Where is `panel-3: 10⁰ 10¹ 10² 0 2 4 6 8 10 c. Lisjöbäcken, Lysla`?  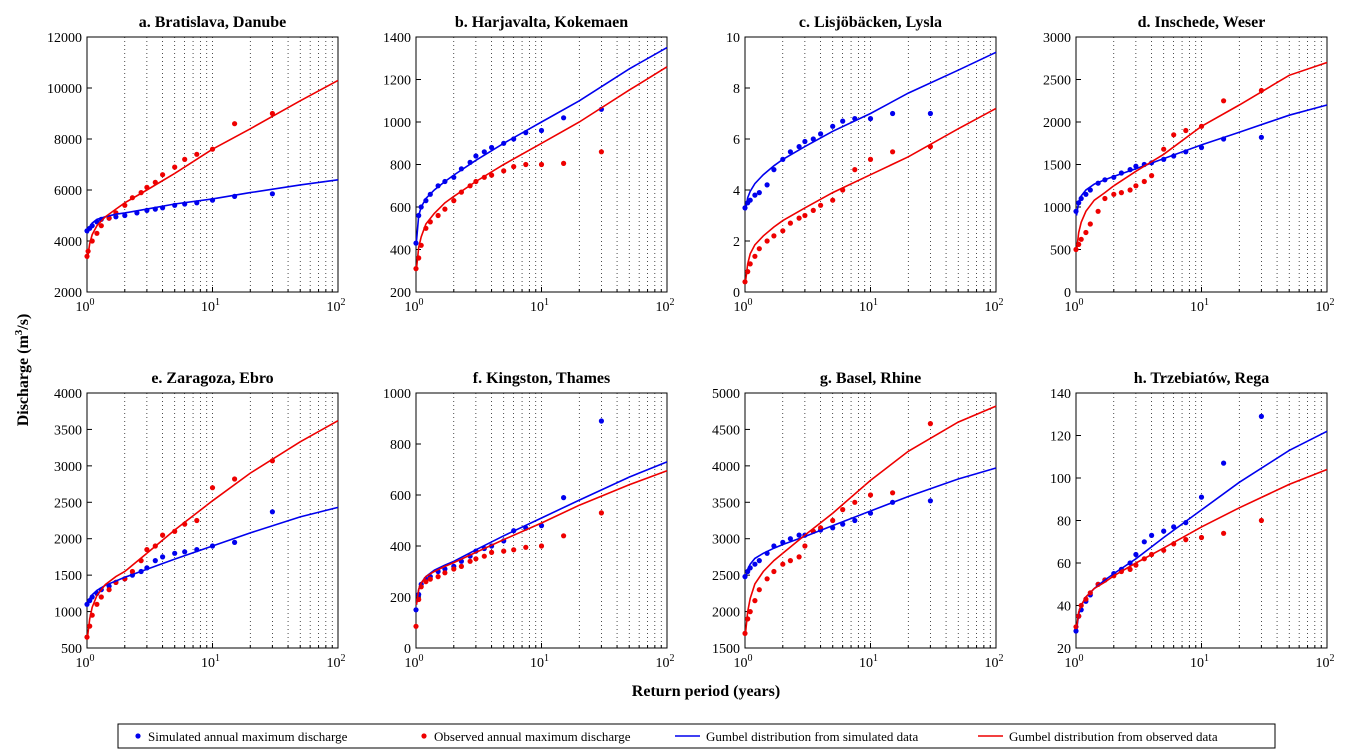
panel-3: 10⁰ 10¹ 10² 0 2 4 6 8 10 c. Lisjöbäcken, Lysla is located at coordinates (865, 164).